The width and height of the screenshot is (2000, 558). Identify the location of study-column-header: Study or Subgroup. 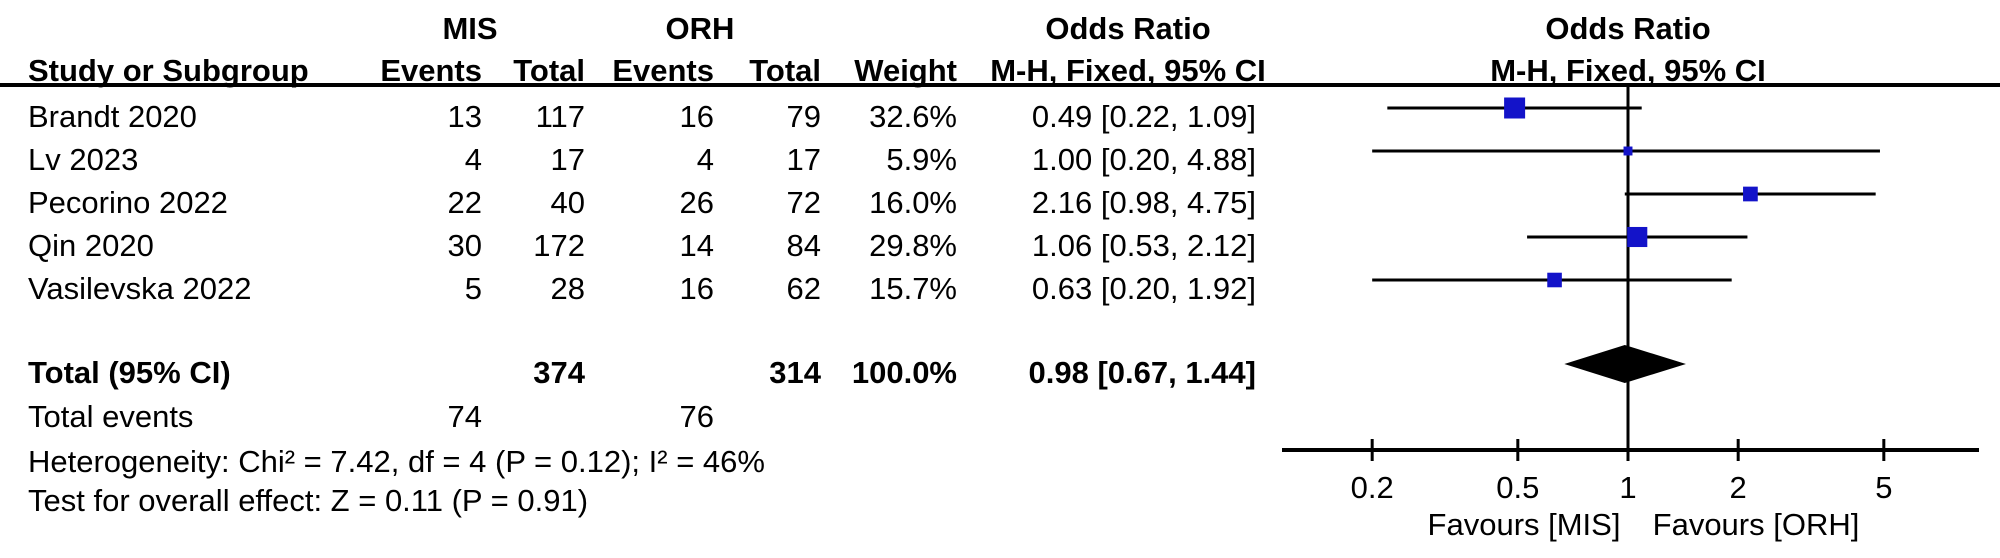
(168, 70).